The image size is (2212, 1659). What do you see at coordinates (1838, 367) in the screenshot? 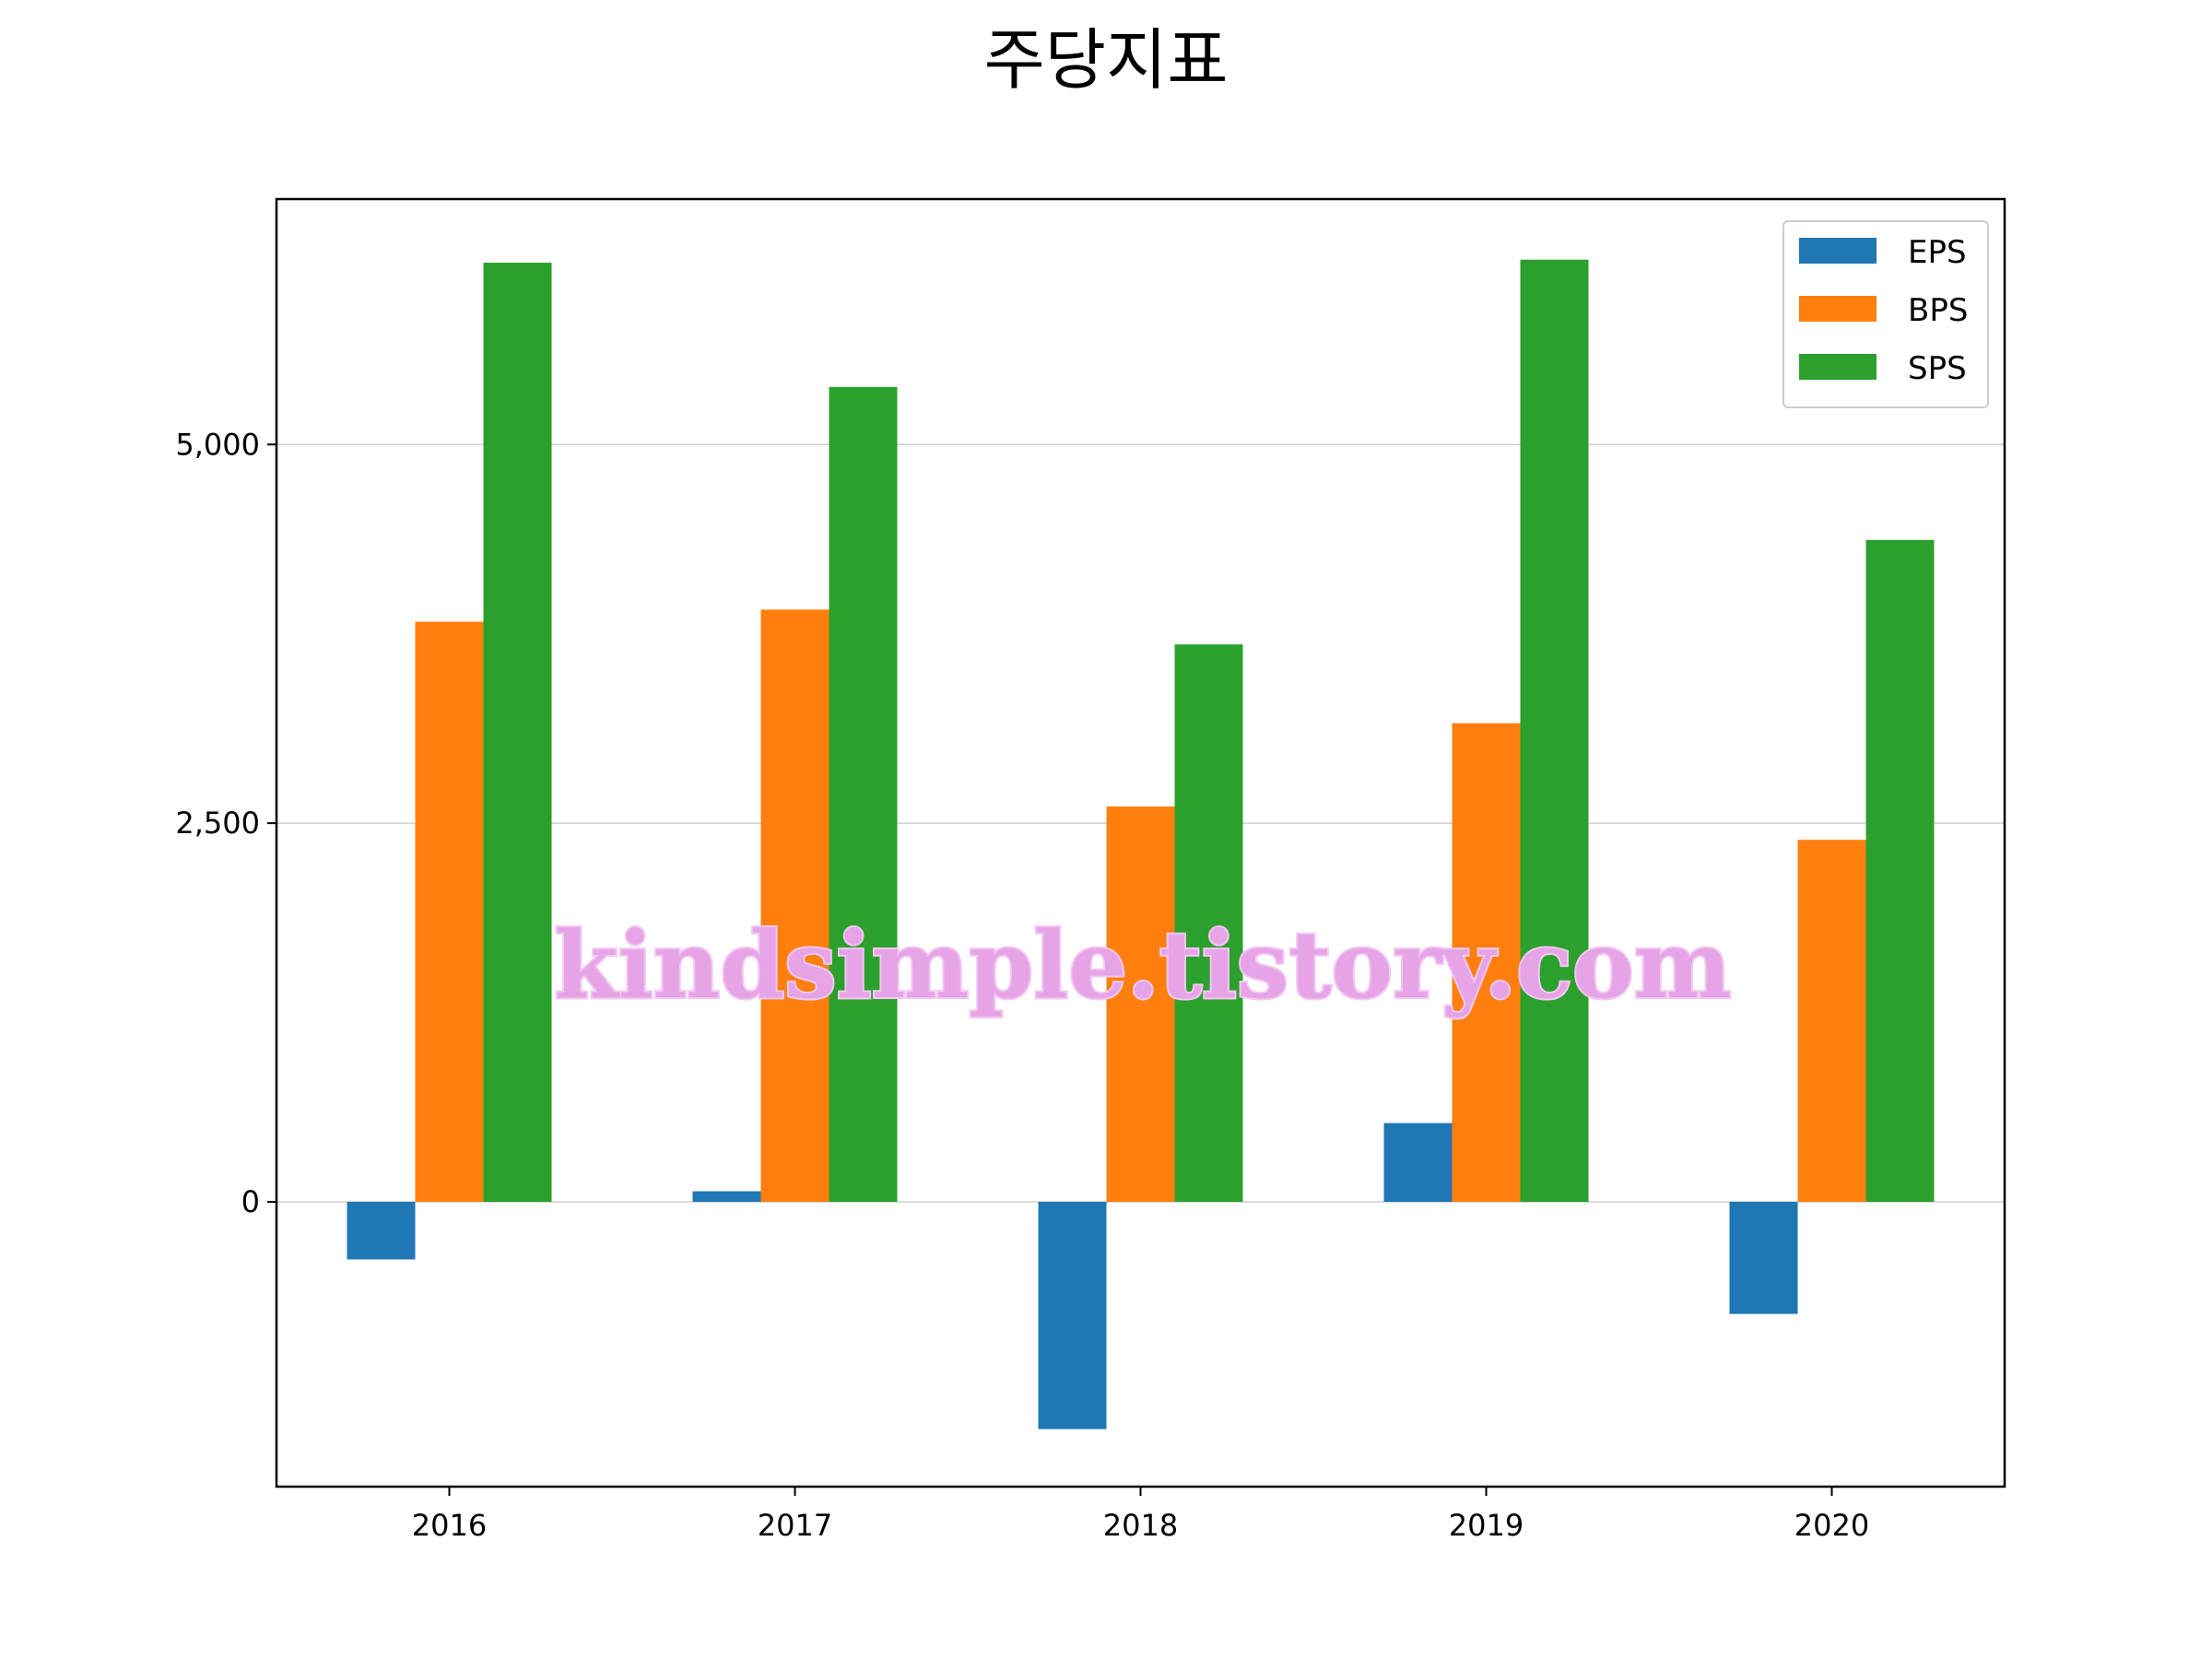
I see `legend-swatch-sps` at bounding box center [1838, 367].